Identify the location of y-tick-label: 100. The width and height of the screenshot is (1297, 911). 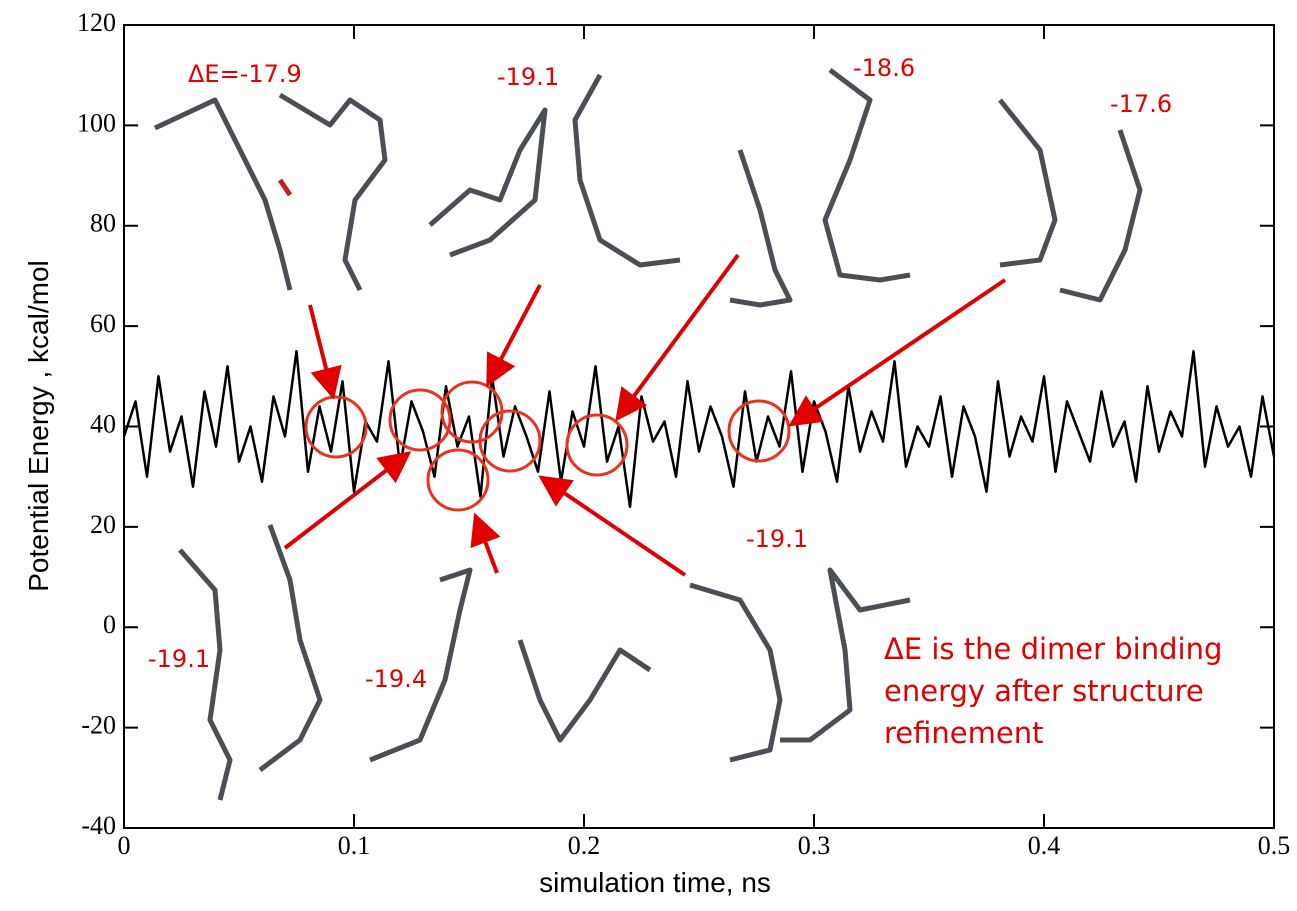
(96, 122).